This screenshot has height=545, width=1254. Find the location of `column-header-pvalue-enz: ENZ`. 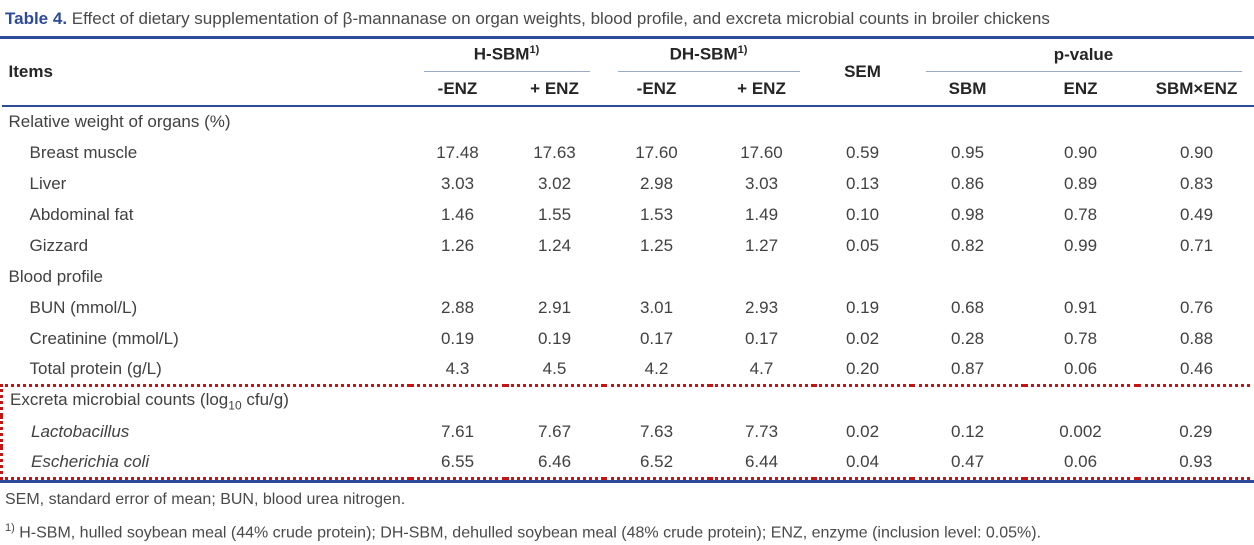

column-header-pvalue-enz: ENZ is located at coordinates (1081, 89).